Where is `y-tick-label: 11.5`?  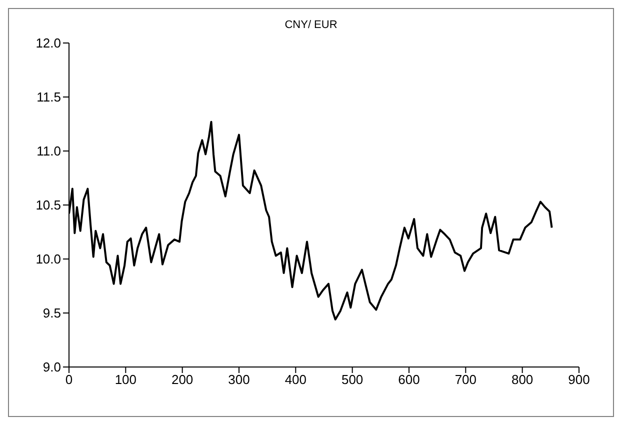
y-tick-label: 11.5 is located at coordinates (48, 97).